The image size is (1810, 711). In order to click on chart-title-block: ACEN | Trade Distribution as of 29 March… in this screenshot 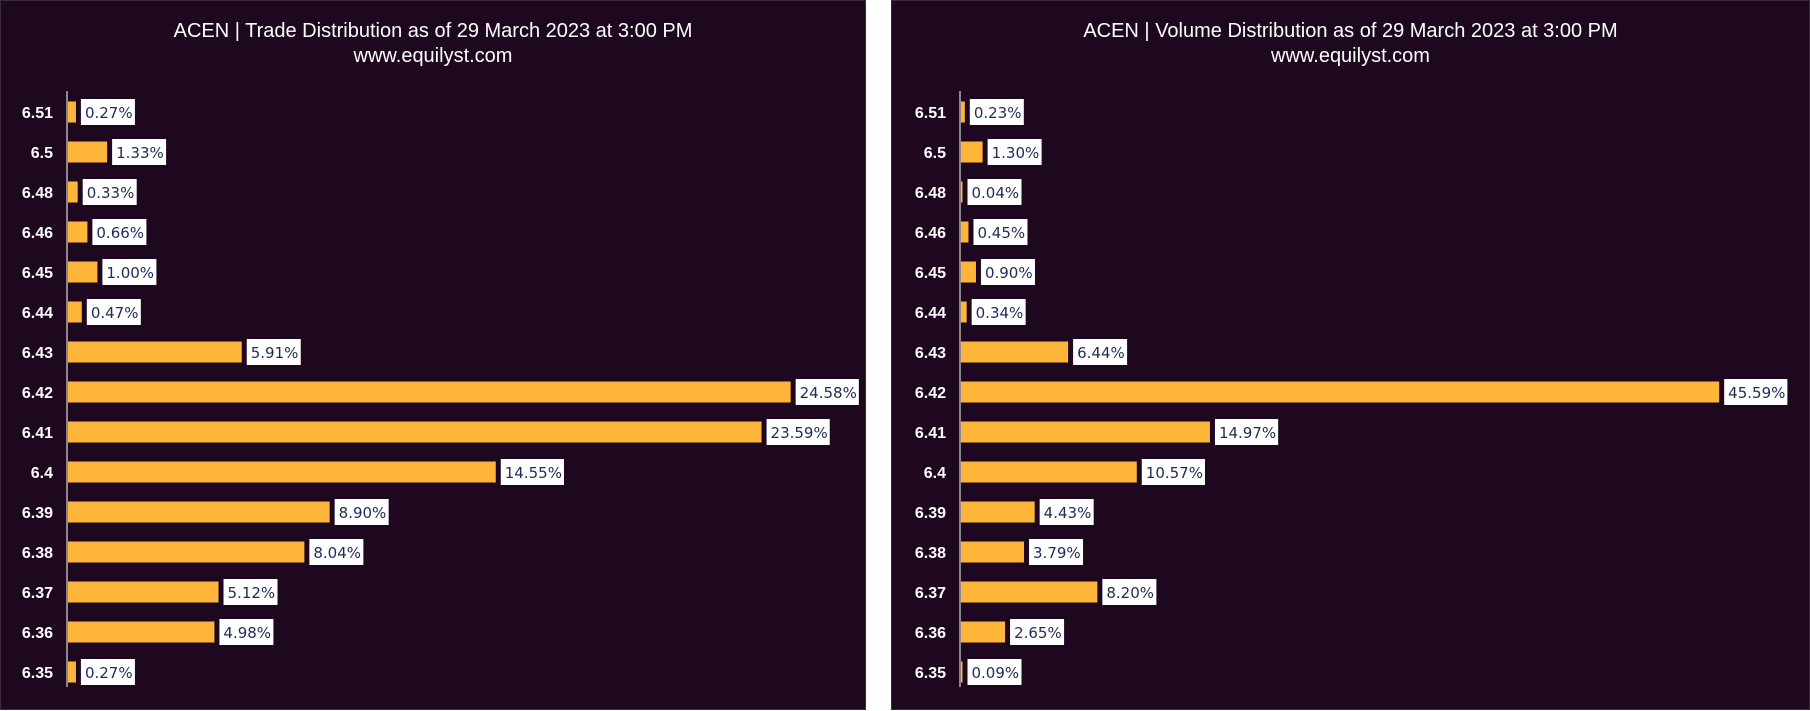, I will do `click(433, 44)`.